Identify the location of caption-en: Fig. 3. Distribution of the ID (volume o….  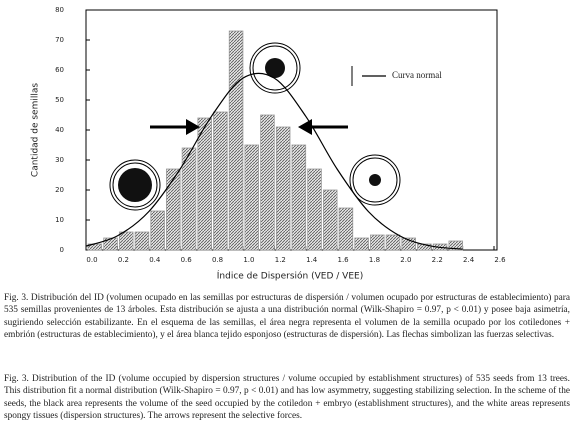
(287, 398).